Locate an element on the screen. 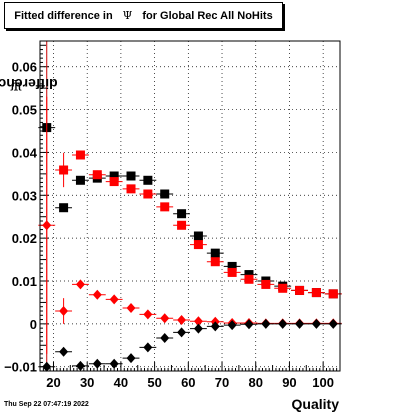 The image size is (400, 414). y-tick-label: 0.04 is located at coordinates (25, 152).